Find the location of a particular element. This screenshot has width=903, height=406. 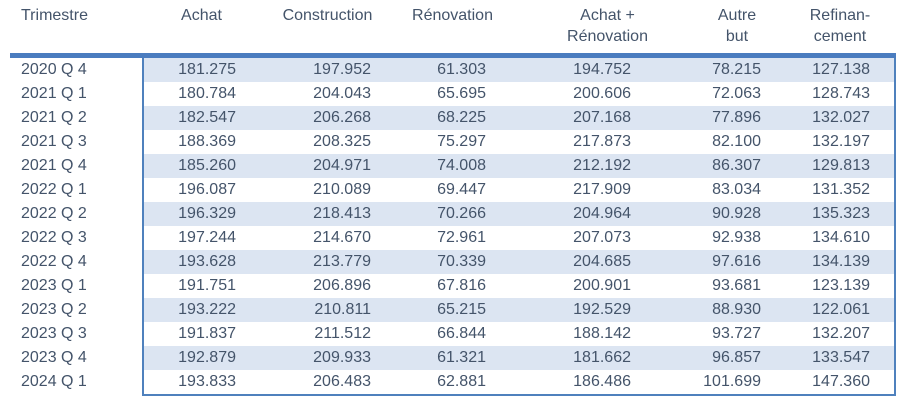

cell-renovation: 75.297 is located at coordinates (461, 141).